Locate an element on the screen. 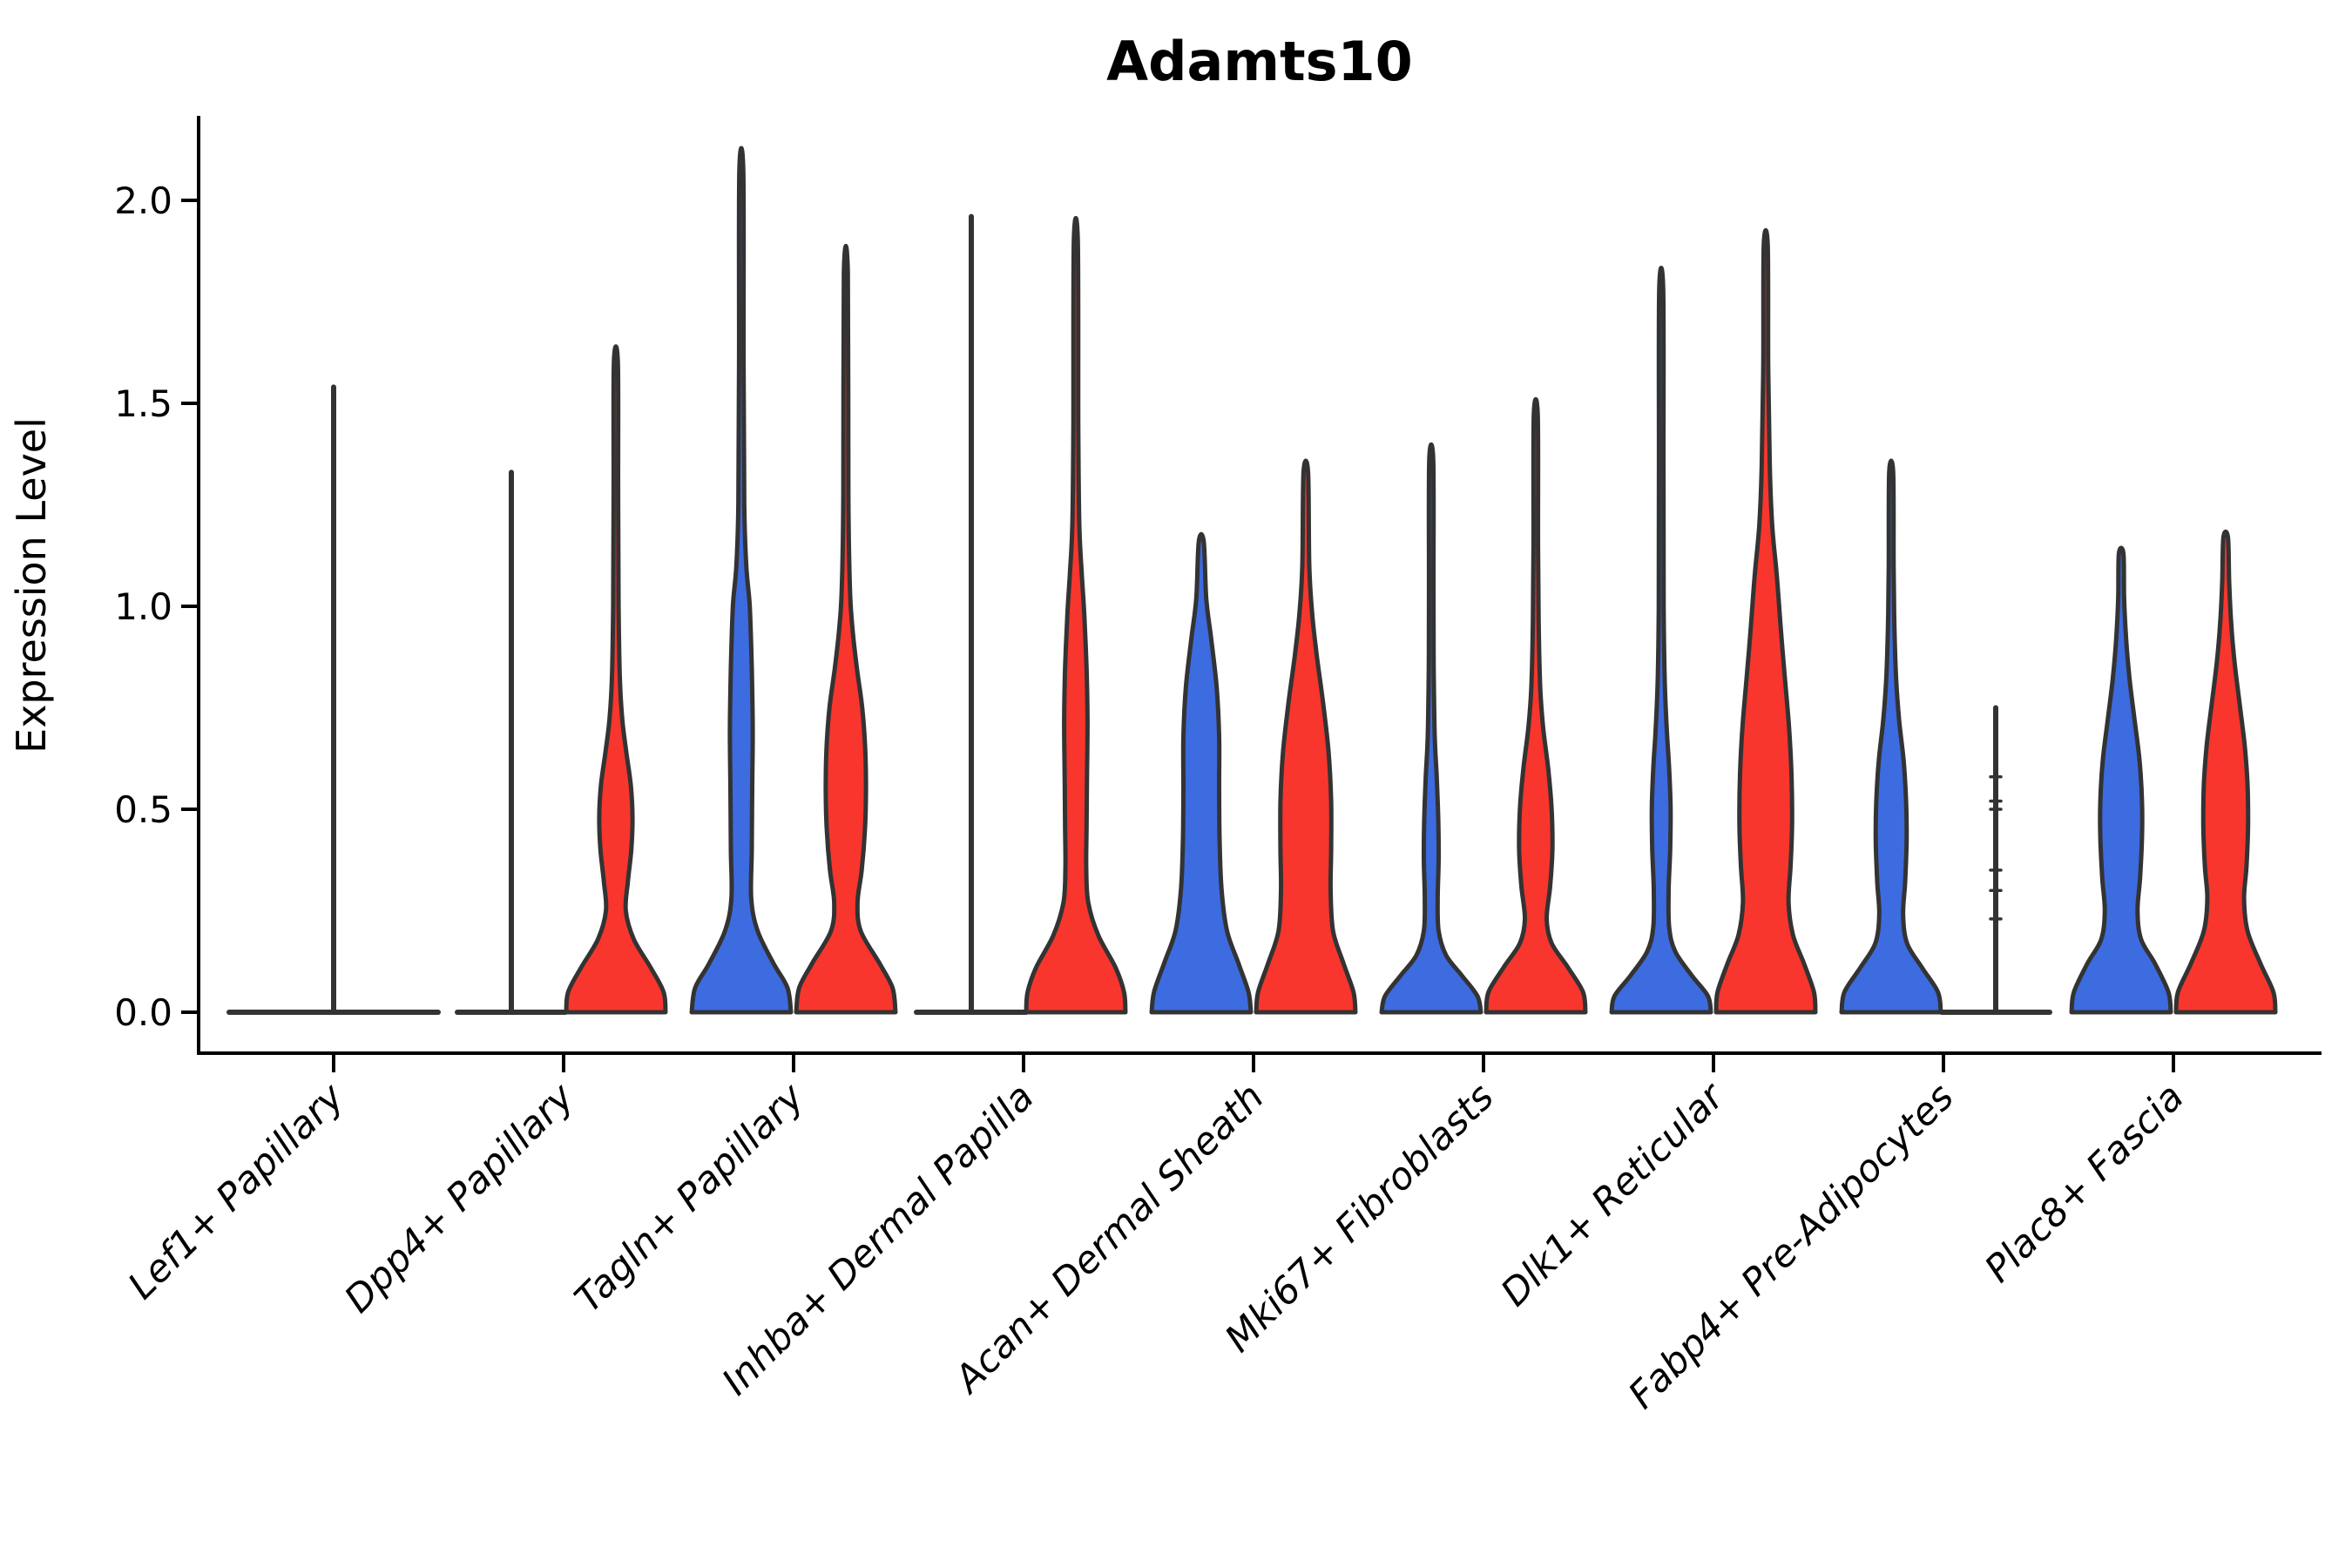 The height and width of the screenshot is (1568, 2352). violin-dlk1-reticular-red is located at coordinates (1765, 621).